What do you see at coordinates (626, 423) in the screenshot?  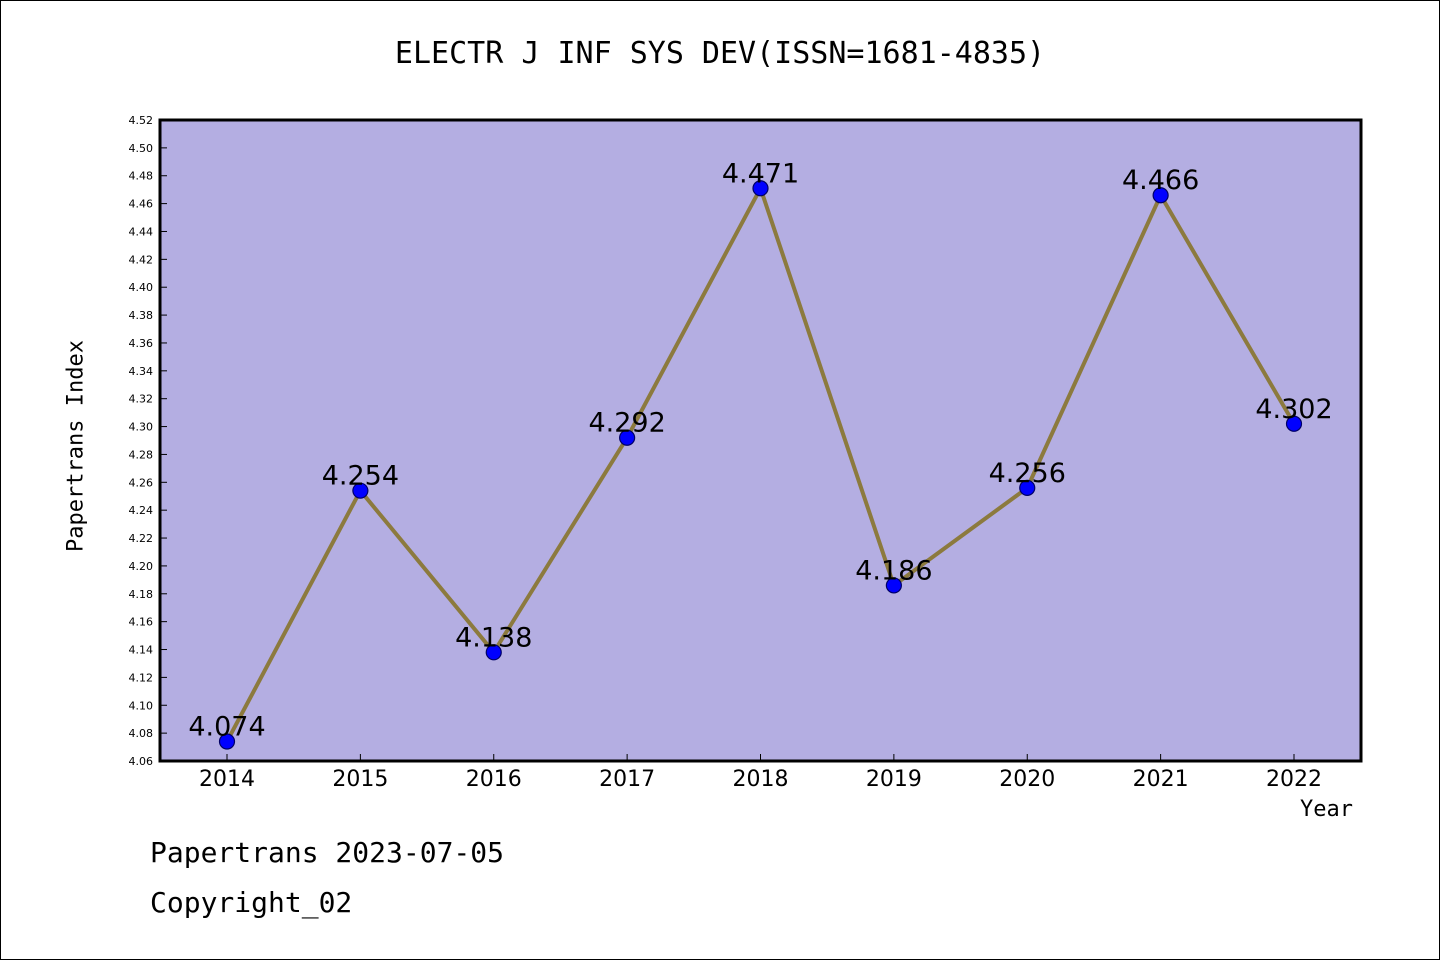 I see `data-label: 4.292` at bounding box center [626, 423].